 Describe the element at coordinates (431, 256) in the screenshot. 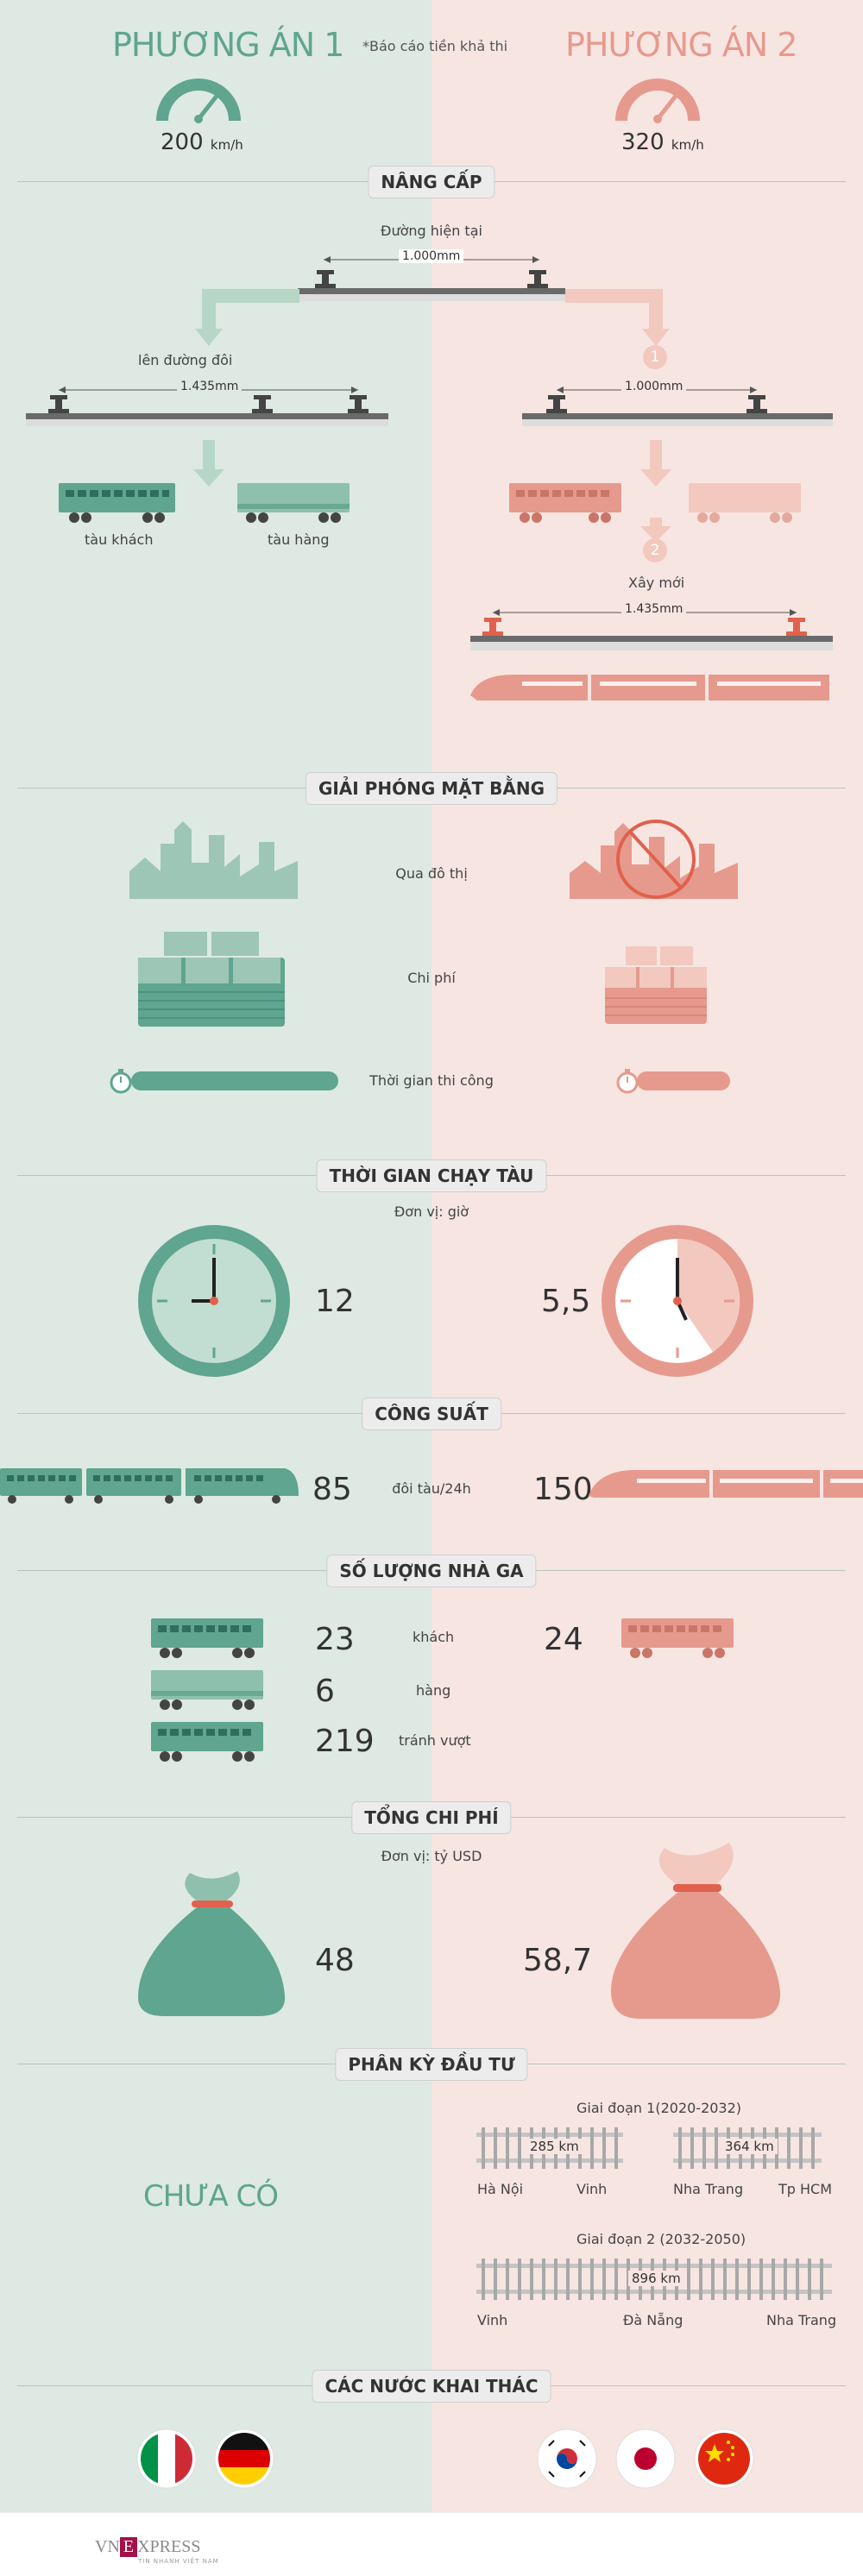

I see `current-gauge: 1.000mm` at that location.